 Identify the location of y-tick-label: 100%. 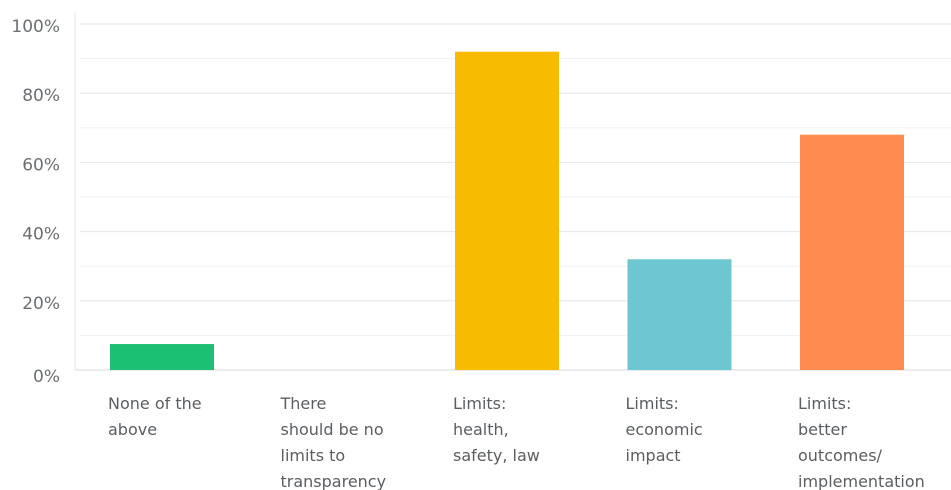
(35, 27).